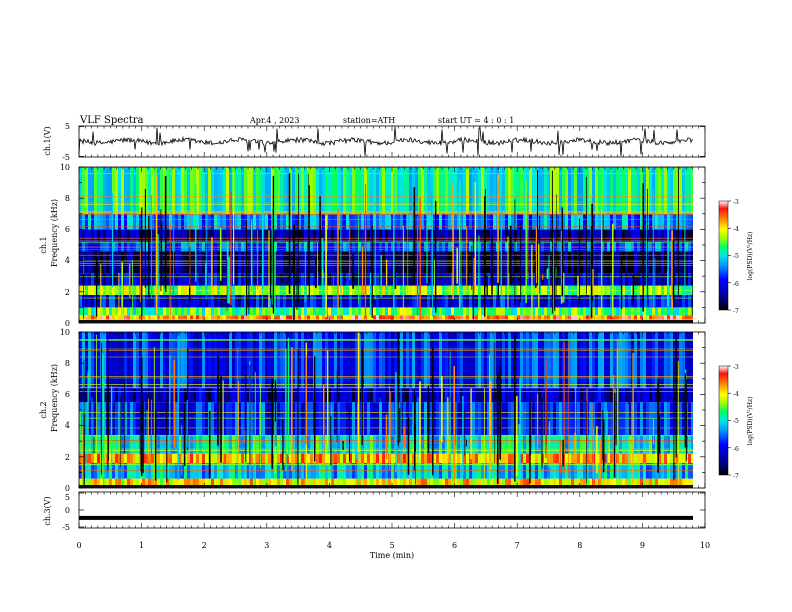 This screenshot has width=792, height=612. I want to click on ch1-ytick-top: 5, so click(67, 126).